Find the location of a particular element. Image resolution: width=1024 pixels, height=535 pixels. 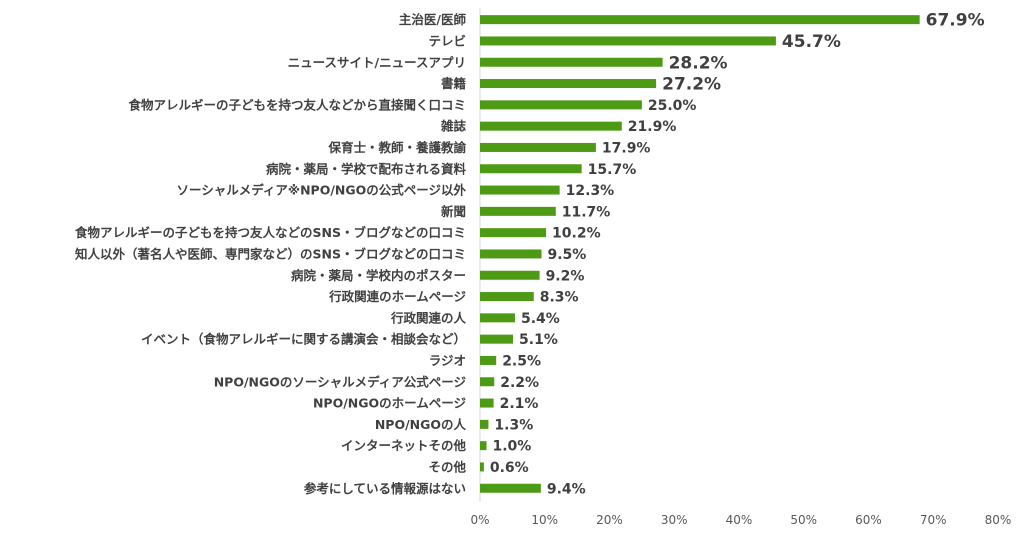

value-label: 25.0% is located at coordinates (672, 106).